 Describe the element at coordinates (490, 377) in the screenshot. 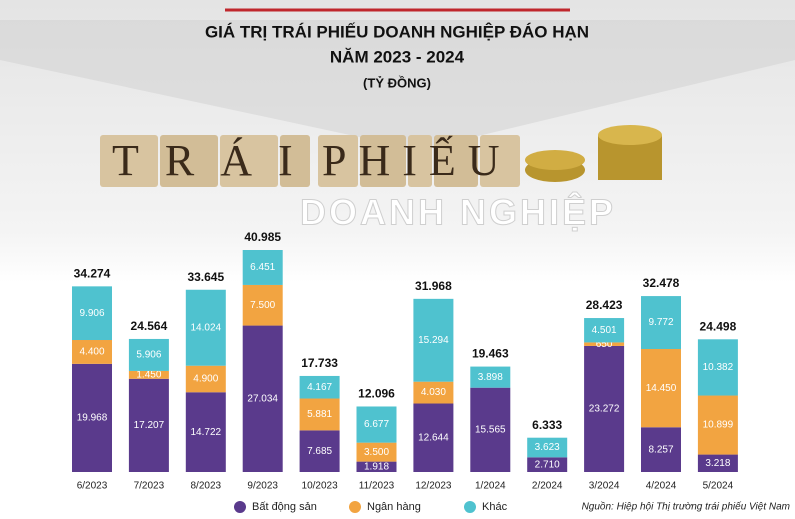

I see `value-label: 3.898` at that location.